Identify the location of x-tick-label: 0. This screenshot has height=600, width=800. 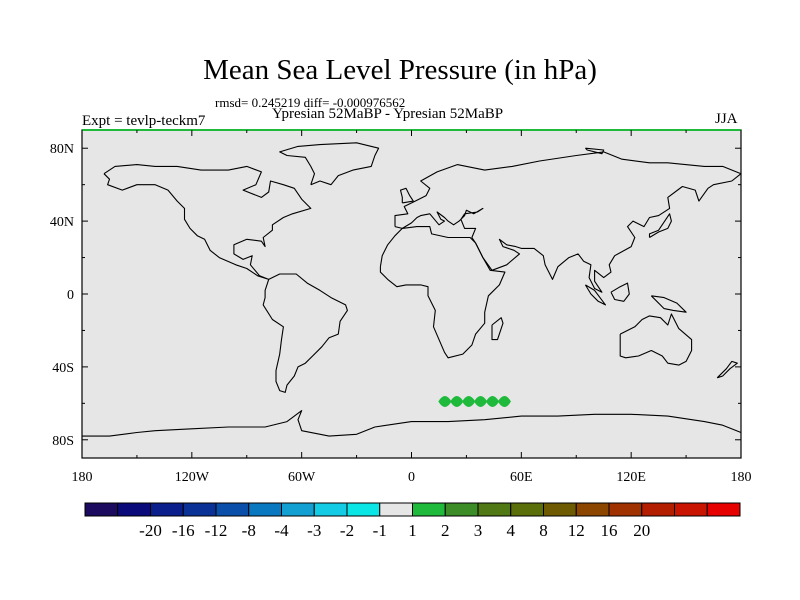
(411, 477).